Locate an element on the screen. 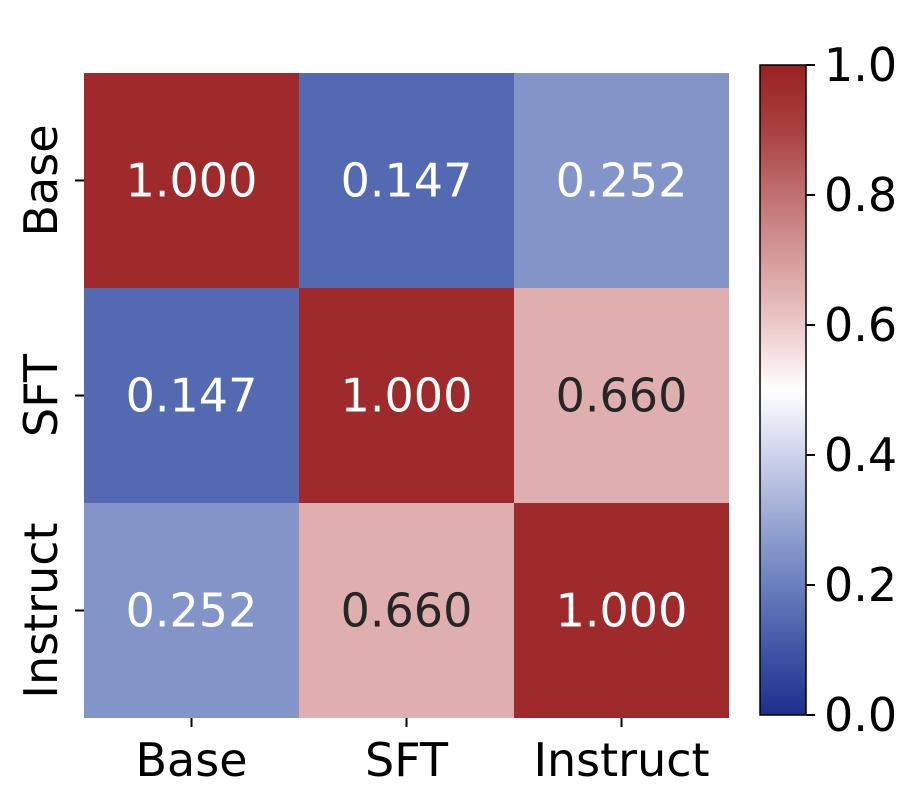 This screenshot has width=913, height=808. heatmap-cell-instruct-sft is located at coordinates (406, 610).